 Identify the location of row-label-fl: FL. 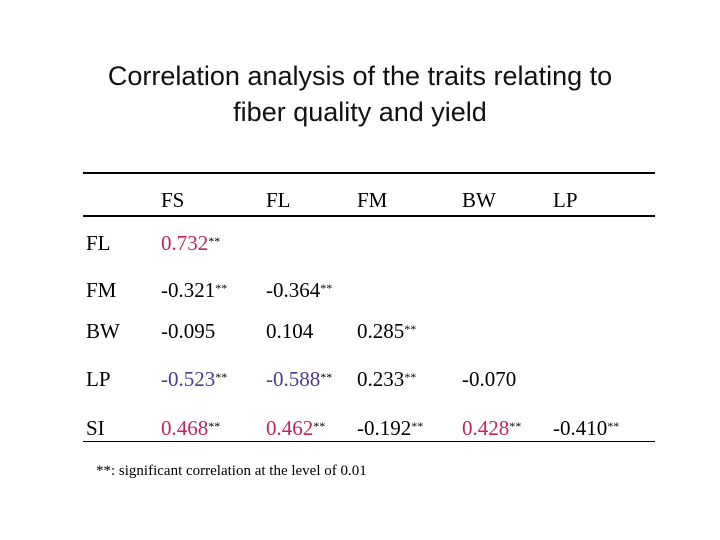
(98, 243).